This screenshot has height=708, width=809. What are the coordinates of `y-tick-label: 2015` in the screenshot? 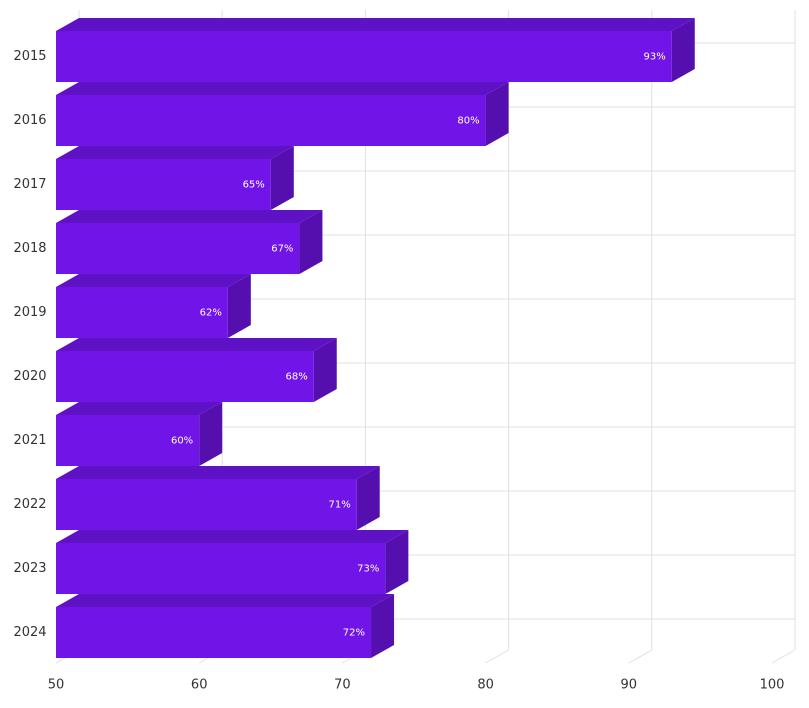 It's located at (29, 56).